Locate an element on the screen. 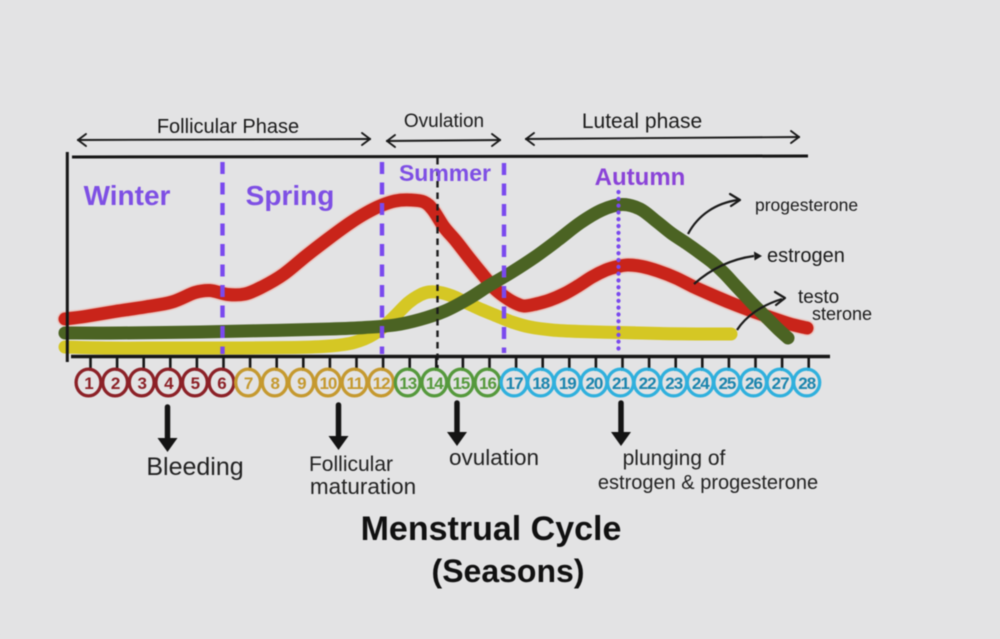 This screenshot has width=1000, height=639. svg-text: maturation is located at coordinates (363, 486).